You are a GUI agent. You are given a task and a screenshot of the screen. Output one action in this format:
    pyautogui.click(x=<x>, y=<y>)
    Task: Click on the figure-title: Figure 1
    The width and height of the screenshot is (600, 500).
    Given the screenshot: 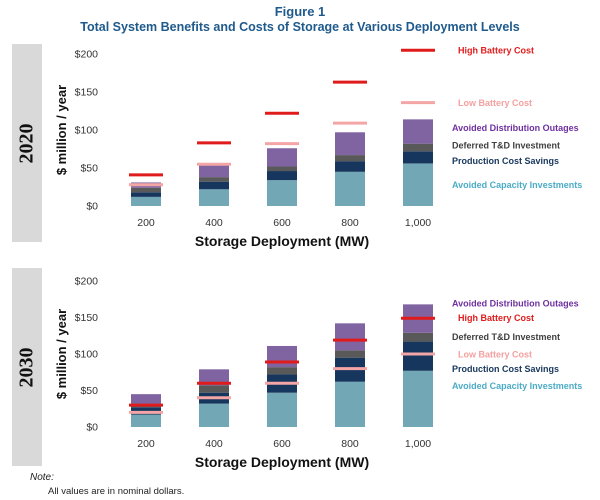 What is the action you would take?
    pyautogui.click(x=300, y=11)
    